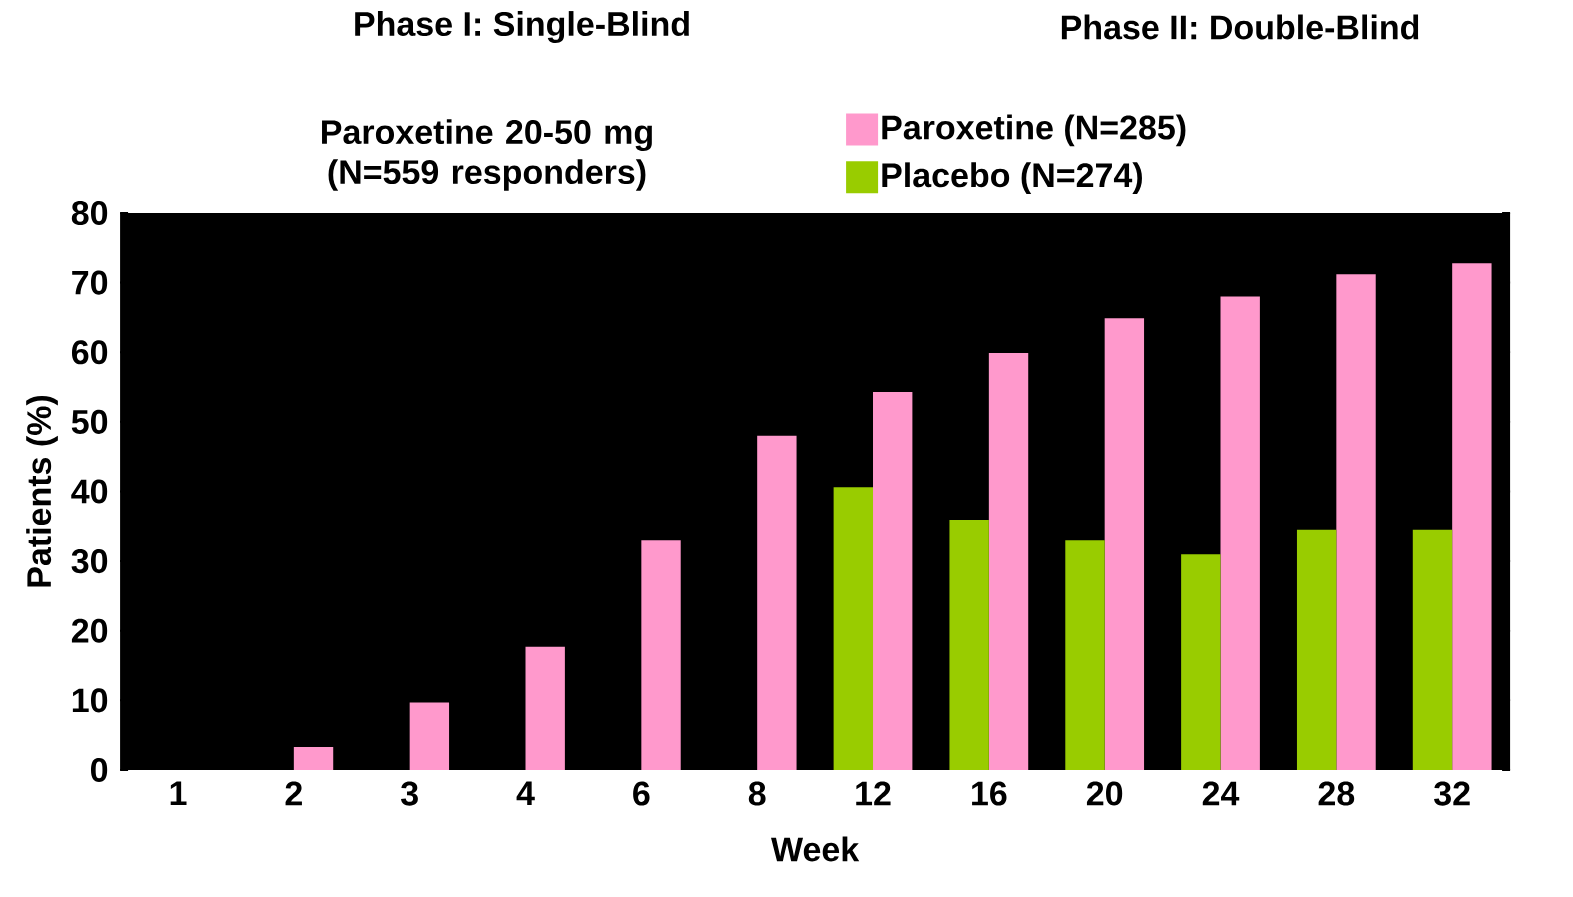 This screenshot has height=897, width=1573. What do you see at coordinates (641, 793) in the screenshot?
I see `x-tick-label: 6` at bounding box center [641, 793].